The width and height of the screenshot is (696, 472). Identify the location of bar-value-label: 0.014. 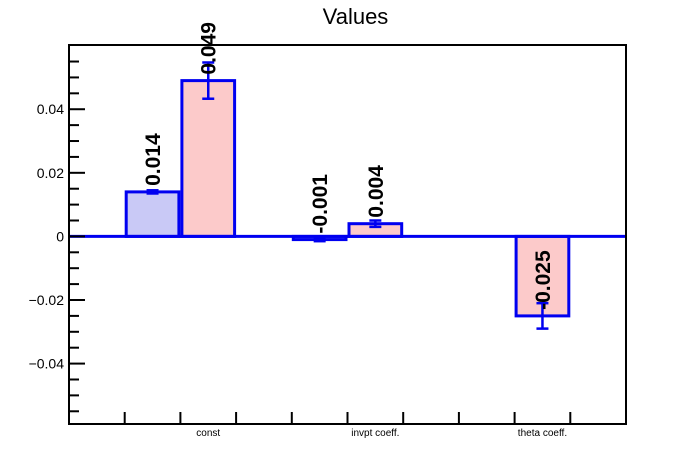
(153, 159).